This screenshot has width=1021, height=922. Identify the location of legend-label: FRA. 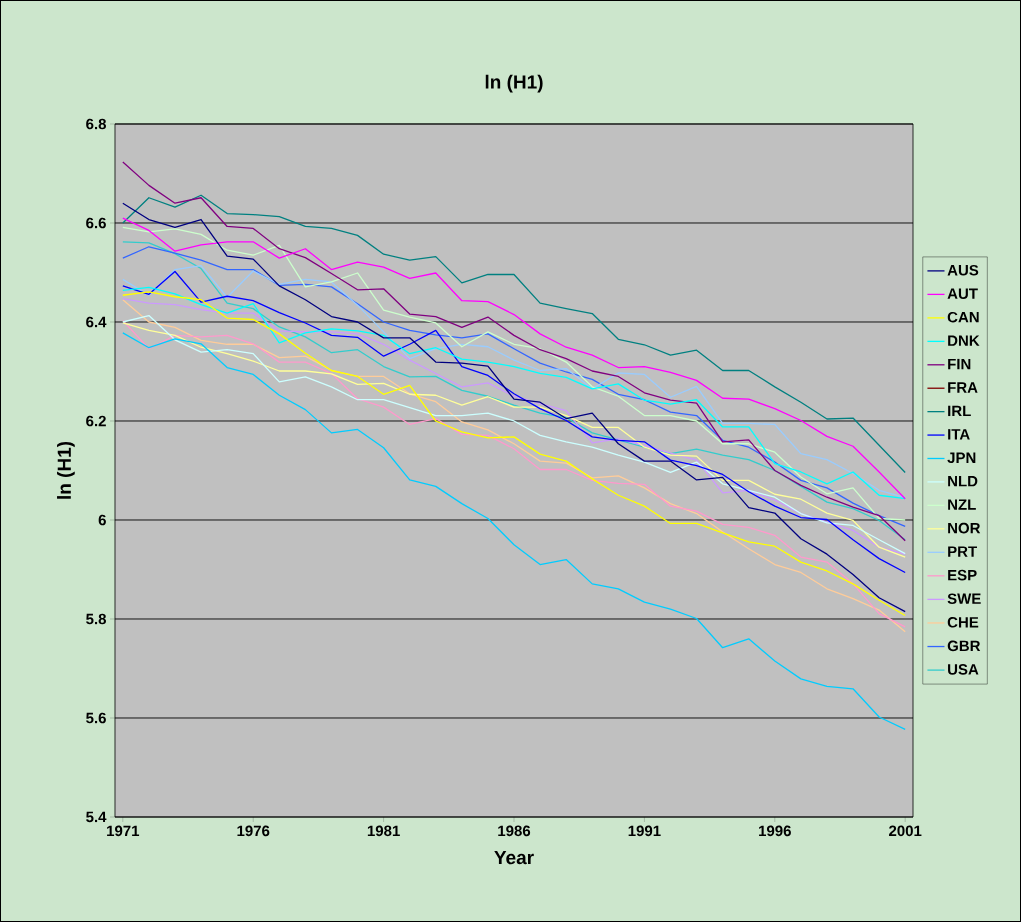
(963, 387).